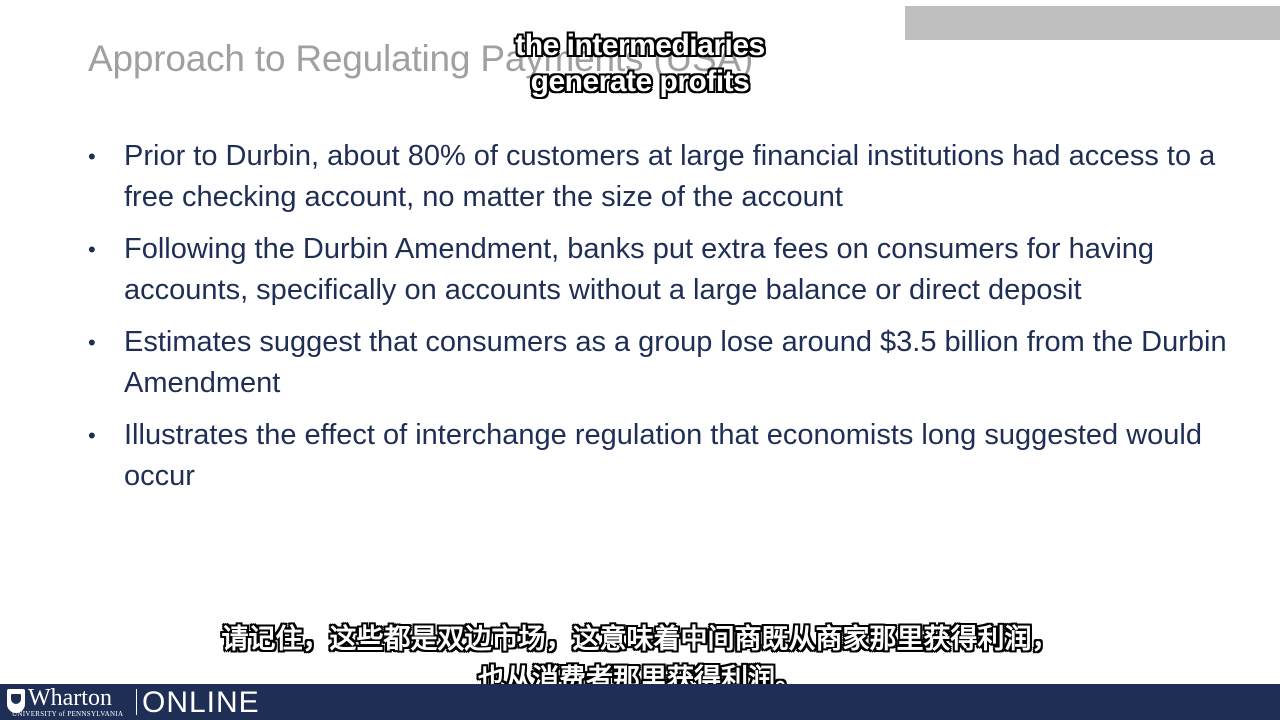  Describe the element at coordinates (640, 81) in the screenshot. I see `english-subtitle-line2: generate profits` at that location.